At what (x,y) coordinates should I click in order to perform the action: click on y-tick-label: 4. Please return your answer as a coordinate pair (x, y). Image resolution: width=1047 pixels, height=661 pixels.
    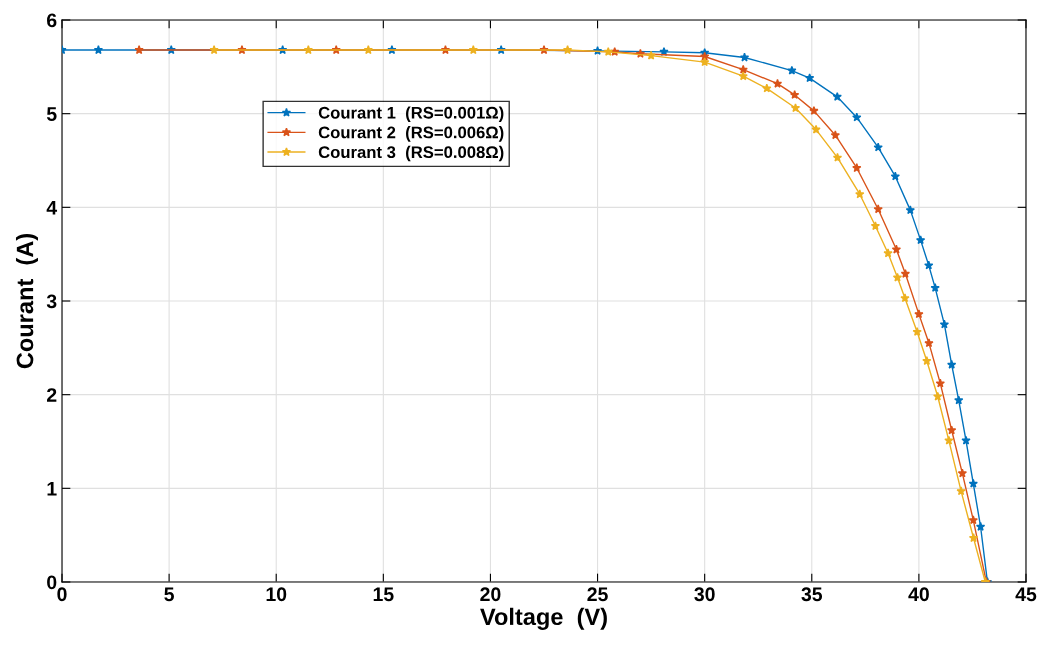
    Looking at the image, I should click on (52, 208).